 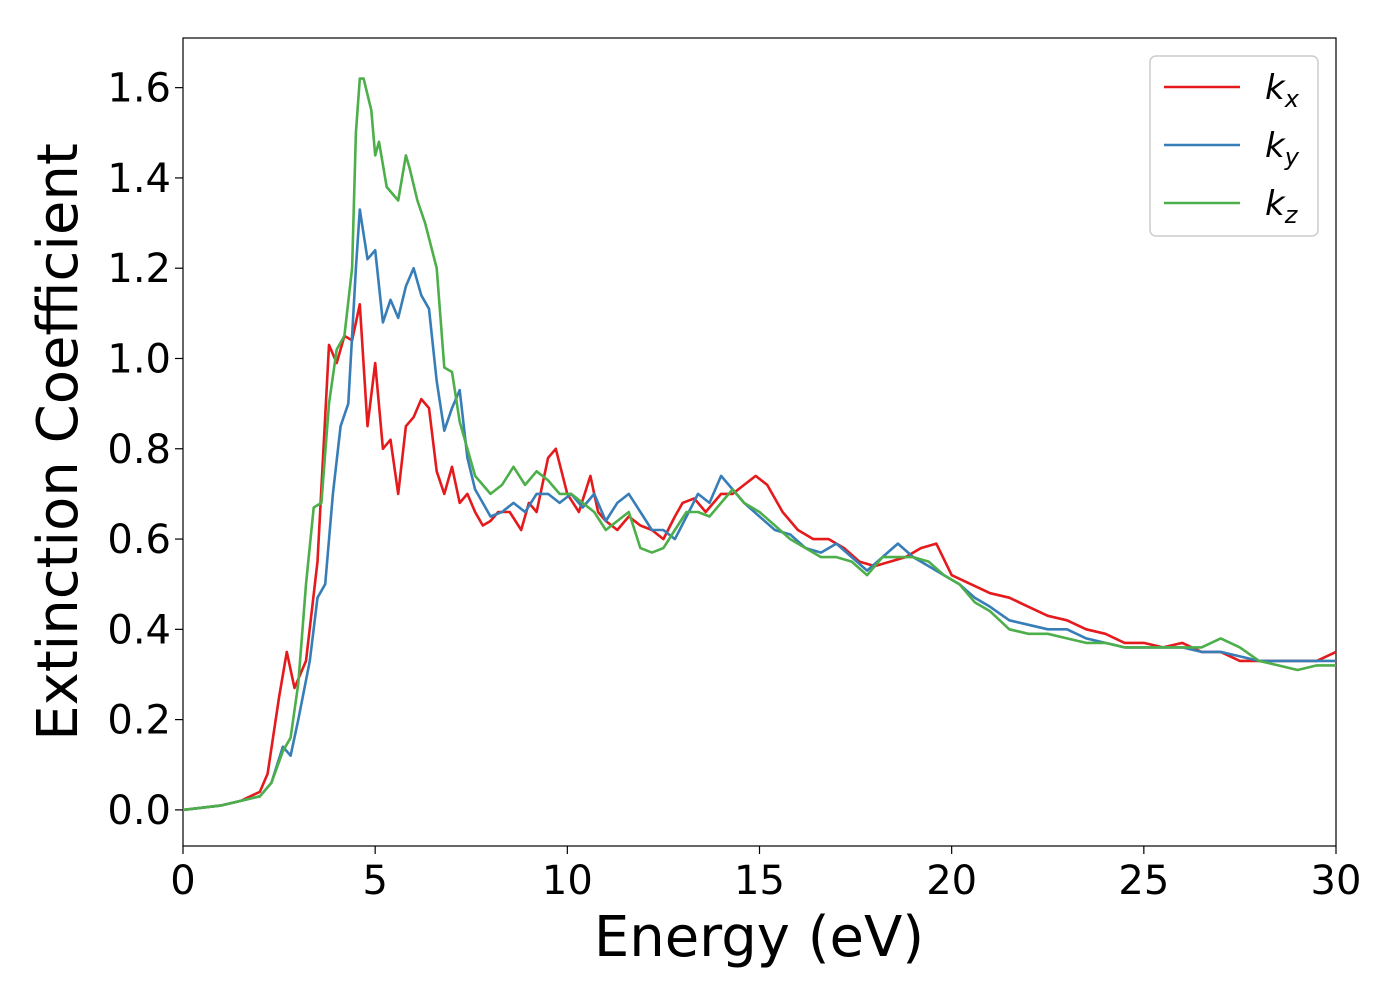 What do you see at coordinates (139, 811) in the screenshot?
I see `y-tick-label: 0.0` at bounding box center [139, 811].